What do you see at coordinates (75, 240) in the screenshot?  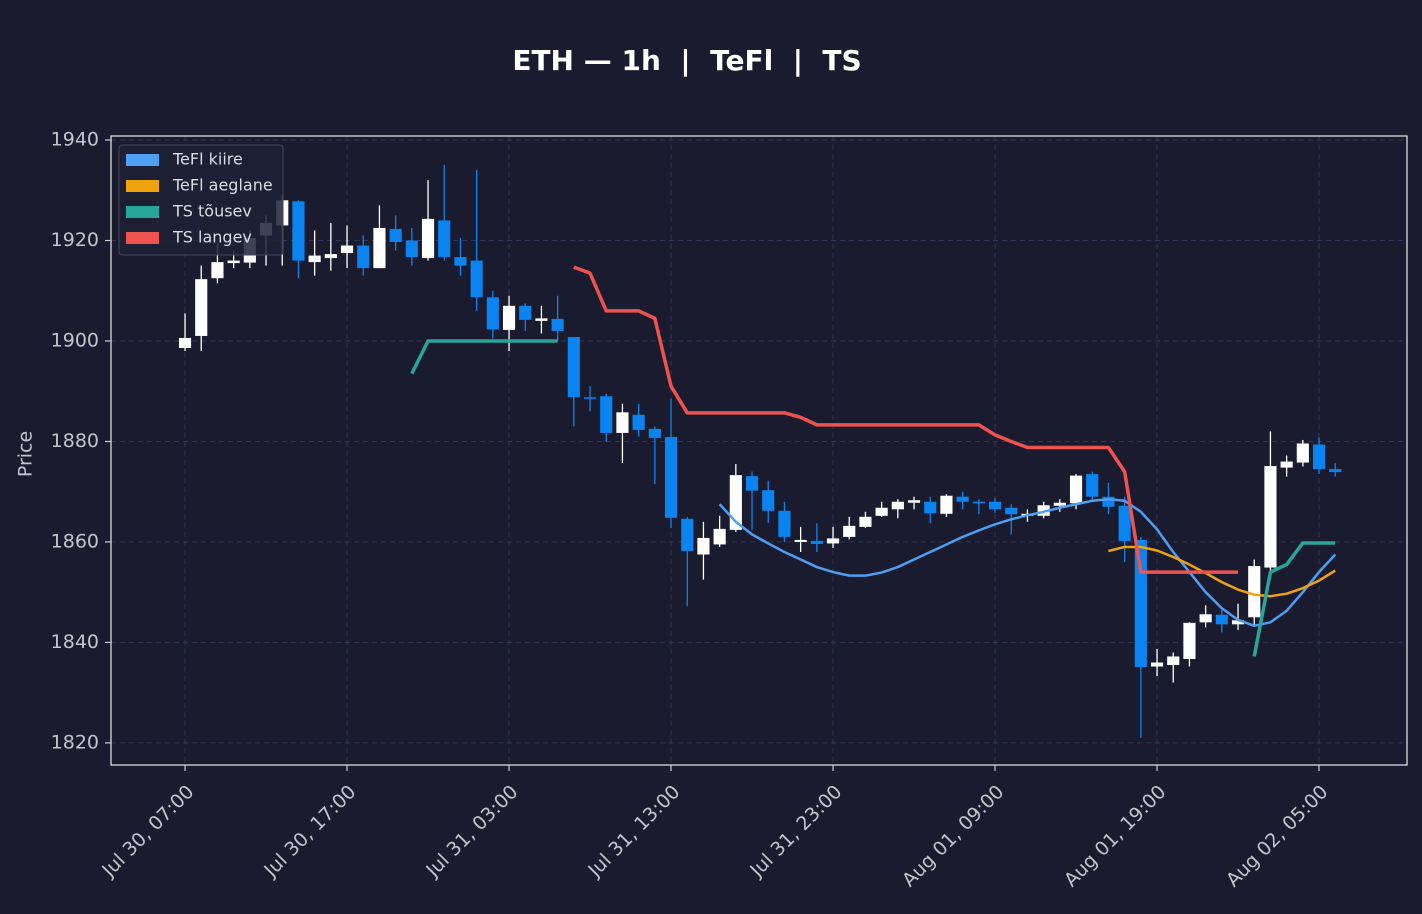 I see `y-tick-label: 1920` at bounding box center [75, 240].